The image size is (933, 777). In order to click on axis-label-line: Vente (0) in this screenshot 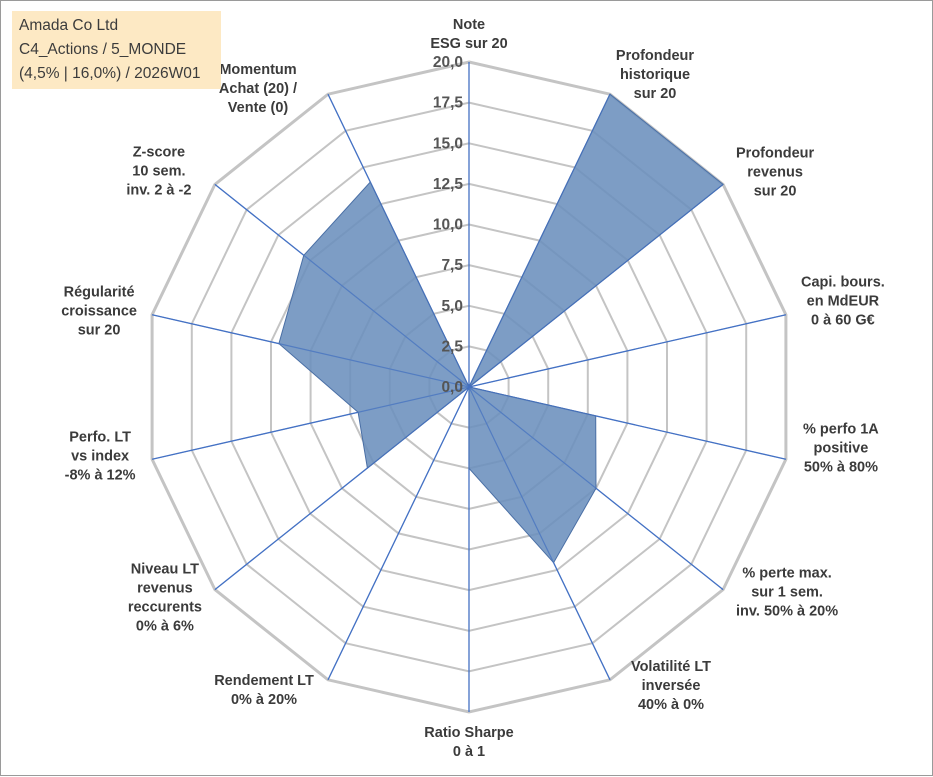, I will do `click(258, 108)`.